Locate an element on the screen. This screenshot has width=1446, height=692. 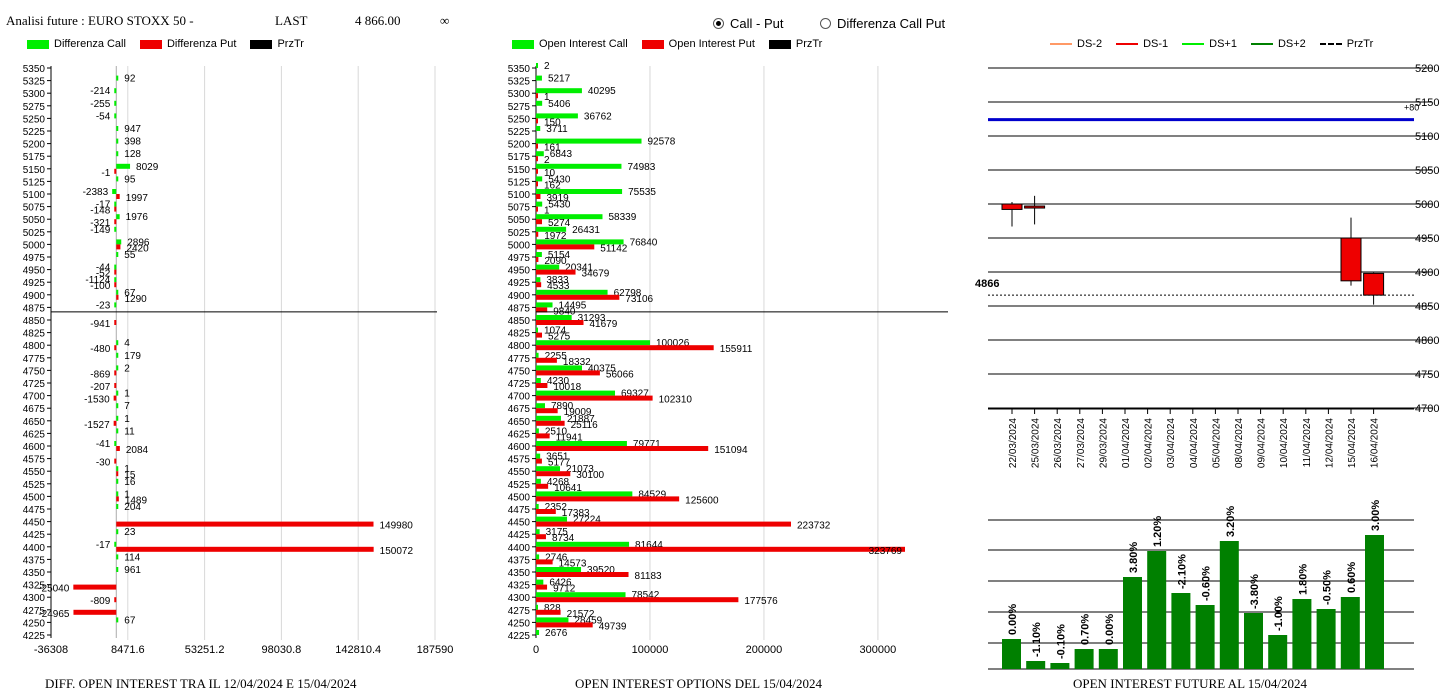
data-label: -24965 is located at coordinates (54, 614).